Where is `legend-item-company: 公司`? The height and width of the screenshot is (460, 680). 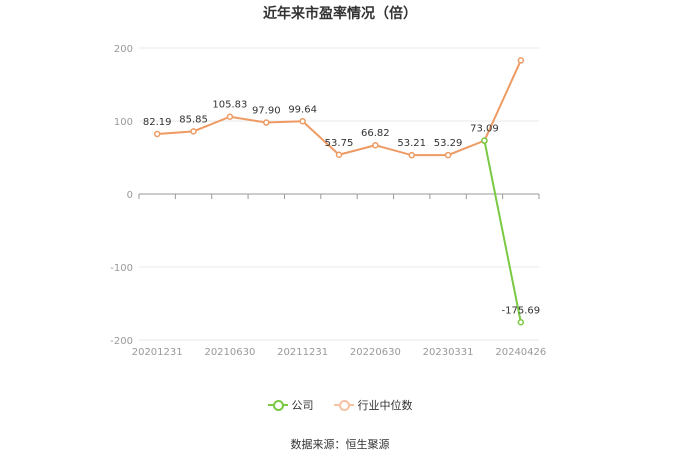 legend-item-company: 公司 is located at coordinates (290, 405).